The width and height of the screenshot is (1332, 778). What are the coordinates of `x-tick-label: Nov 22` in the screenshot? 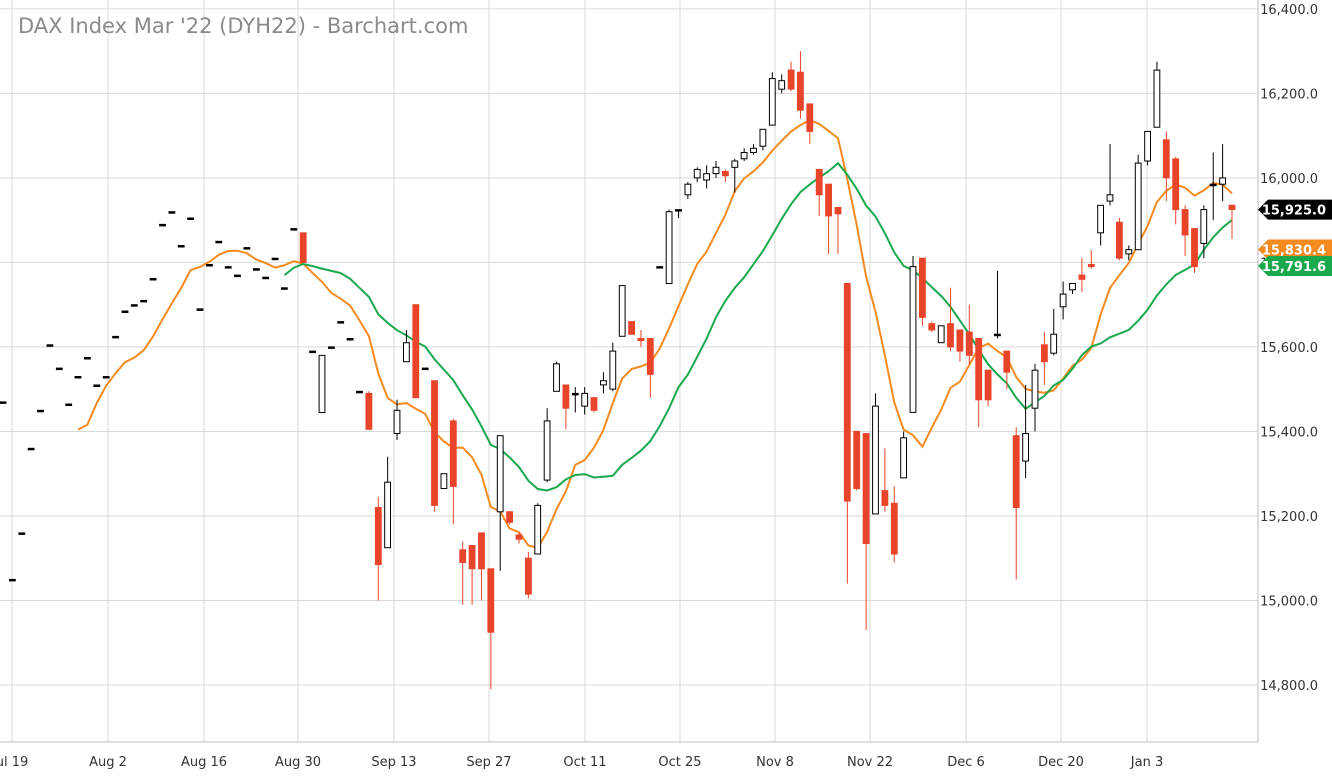 It's located at (870, 762).